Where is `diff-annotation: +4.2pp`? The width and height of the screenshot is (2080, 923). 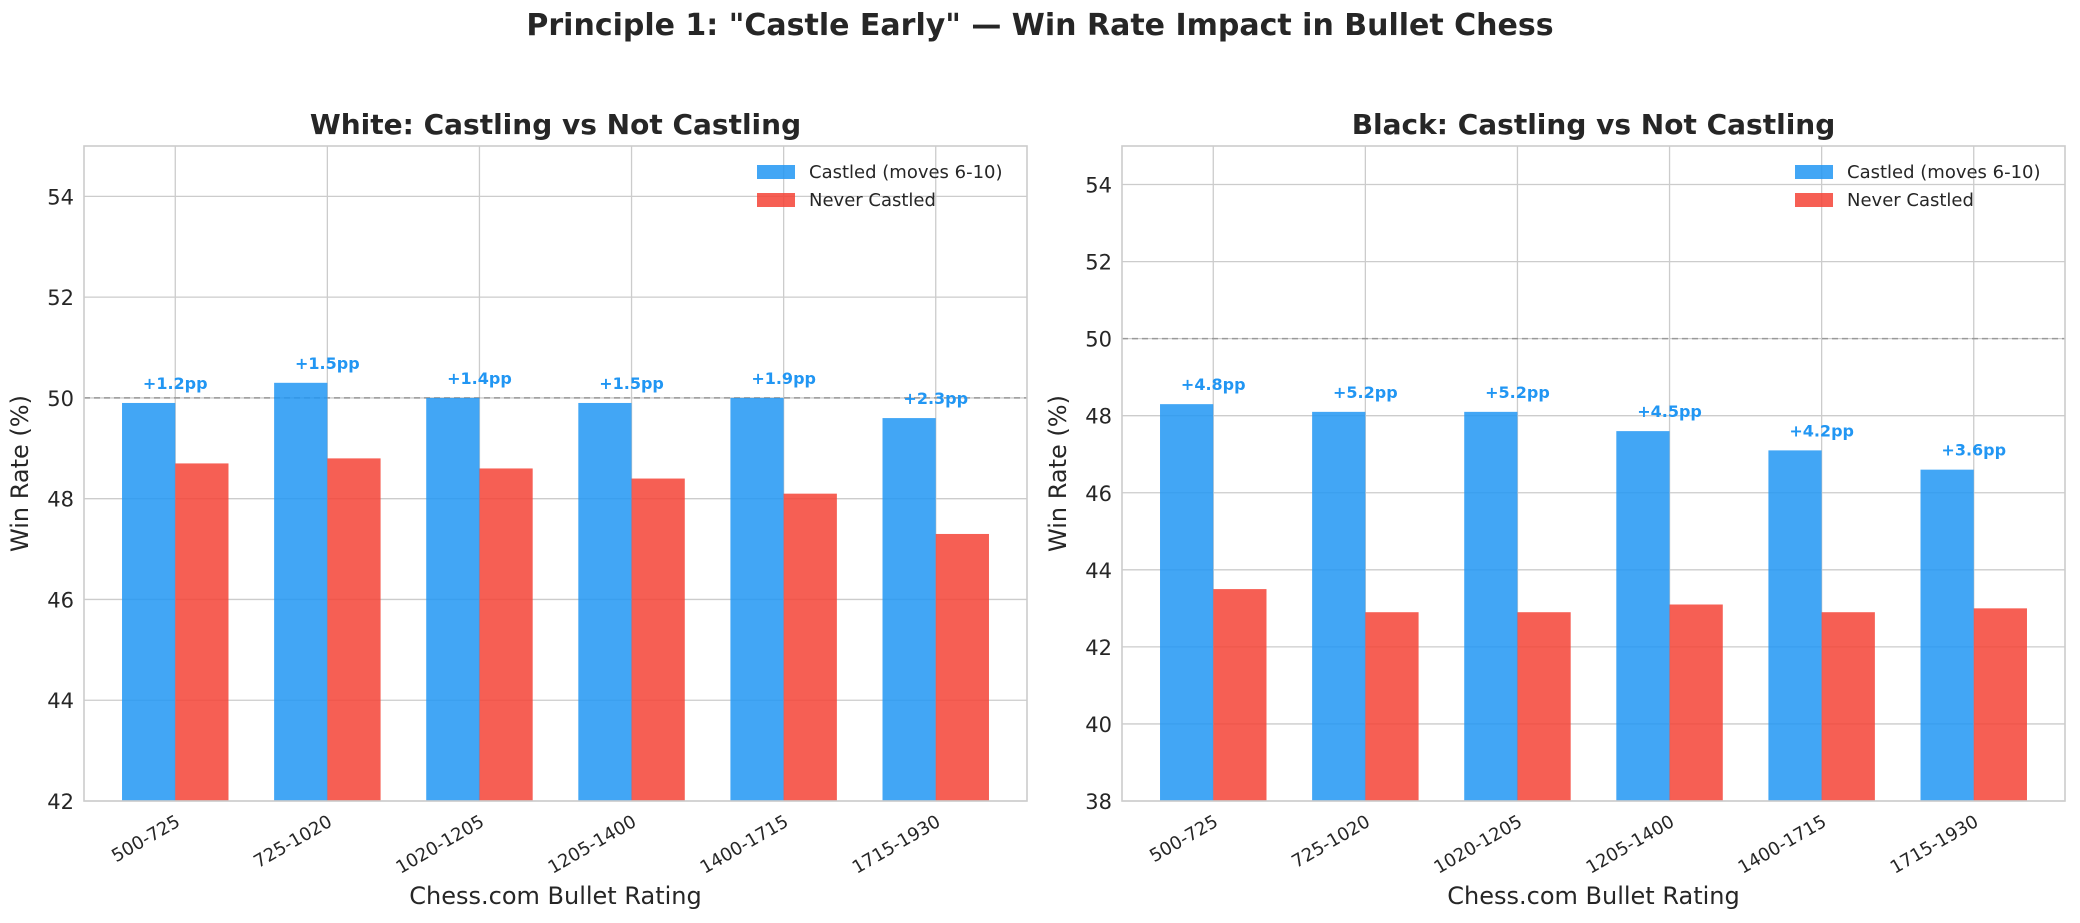
diff-annotation: +4.2pp is located at coordinates (1821, 430).